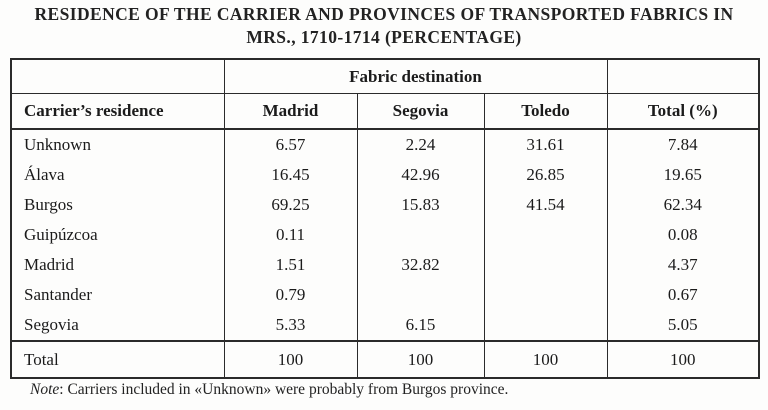  Describe the element at coordinates (420, 144) in the screenshot. I see `cell-segovia: 2.24` at that location.